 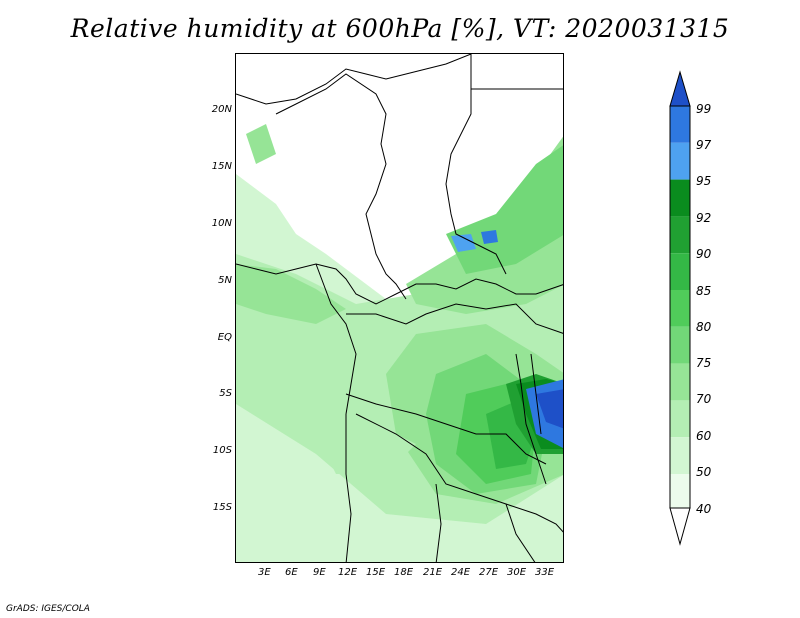 What do you see at coordinates (704, 363) in the screenshot?
I see `colorbar-label-75: 75` at bounding box center [704, 363].